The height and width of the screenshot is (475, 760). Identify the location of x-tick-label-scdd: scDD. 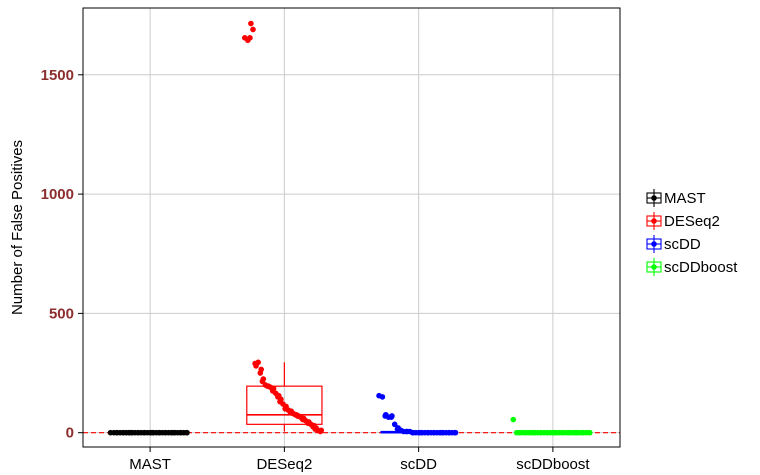
(418, 464).